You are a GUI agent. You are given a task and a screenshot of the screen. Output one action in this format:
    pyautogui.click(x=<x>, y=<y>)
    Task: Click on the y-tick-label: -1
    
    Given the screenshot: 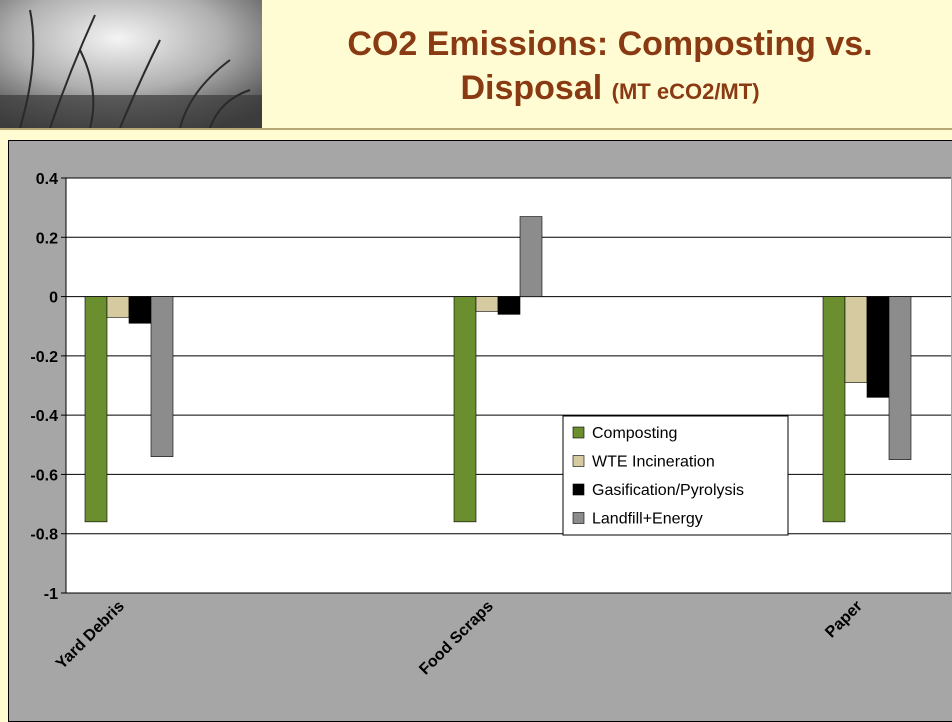 What is the action you would take?
    pyautogui.click(x=51, y=594)
    